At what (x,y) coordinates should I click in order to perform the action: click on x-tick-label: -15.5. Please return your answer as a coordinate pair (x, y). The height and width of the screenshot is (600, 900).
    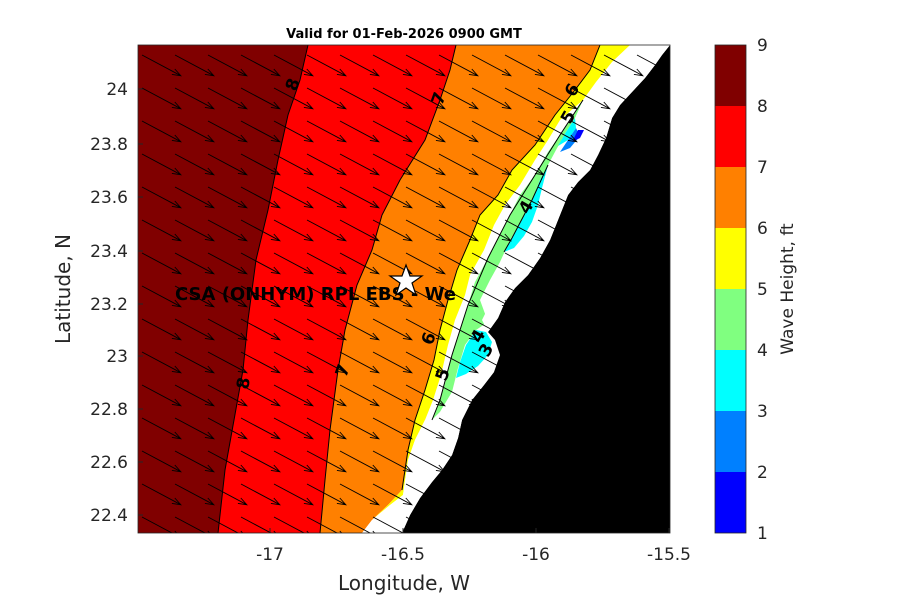
    Looking at the image, I should click on (669, 555).